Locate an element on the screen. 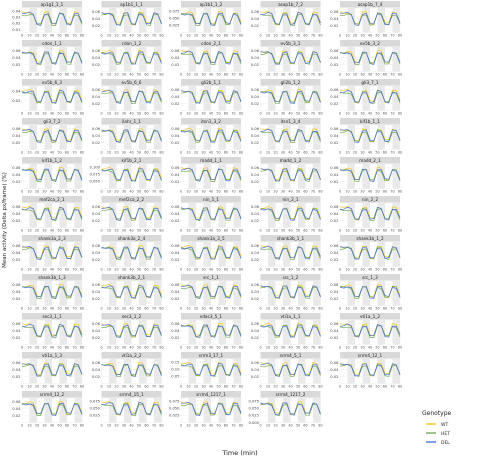 This screenshot has height=459, width=500. panel-title: srrm4_1217_2 is located at coordinates (291, 394).